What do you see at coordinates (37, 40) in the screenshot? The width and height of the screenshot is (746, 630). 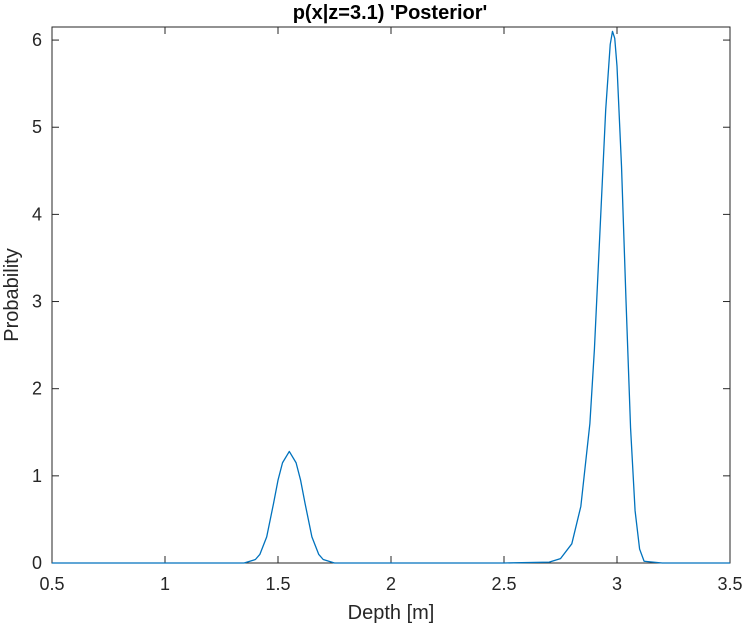 I see `y-tick-label: 6` at bounding box center [37, 40].